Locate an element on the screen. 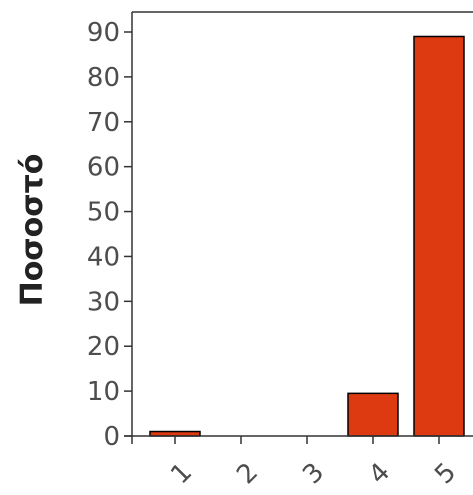 Image resolution: width=473 pixels, height=495 pixels. y-tick-label: 60 is located at coordinates (103, 168).